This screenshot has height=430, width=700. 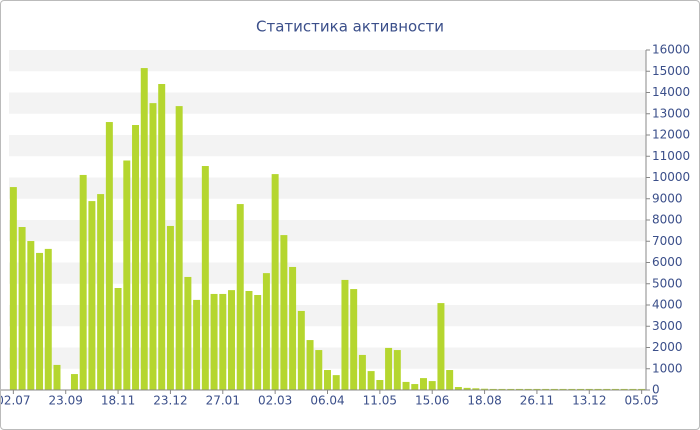 I want to click on y-tick-label: 4000, so click(x=667, y=305).